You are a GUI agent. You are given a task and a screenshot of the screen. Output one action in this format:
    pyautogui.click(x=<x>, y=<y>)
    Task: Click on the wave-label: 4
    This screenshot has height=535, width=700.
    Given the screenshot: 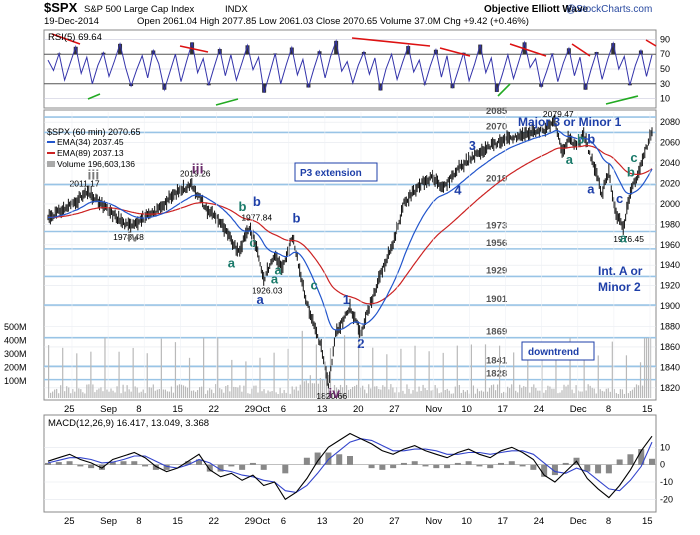 What is the action you would take?
    pyautogui.click(x=458, y=190)
    